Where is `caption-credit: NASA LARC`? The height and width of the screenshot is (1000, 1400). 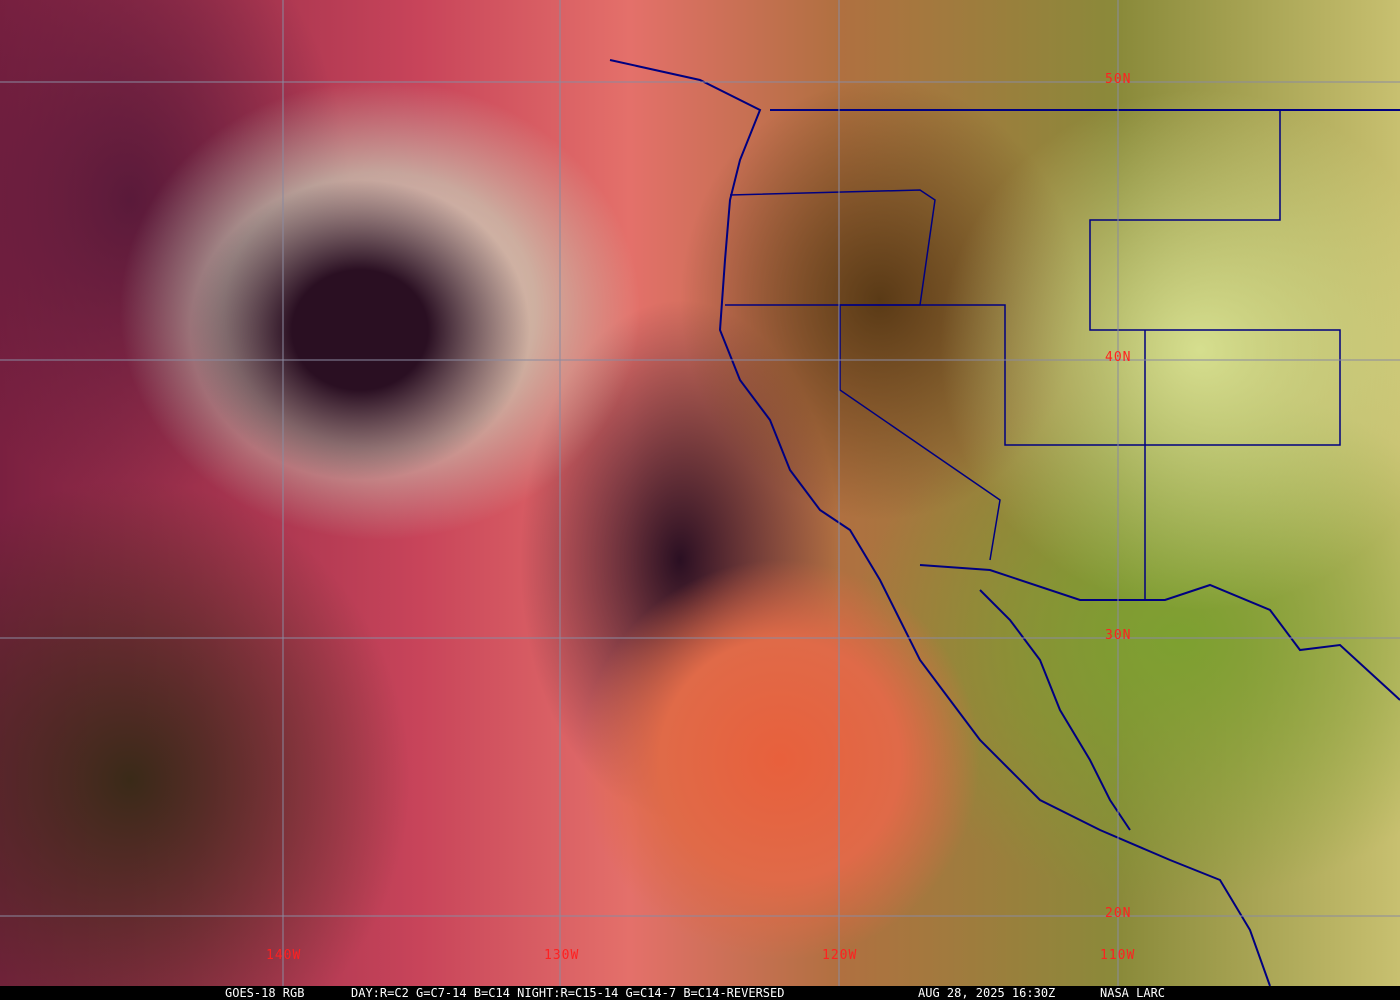
caption-credit: NASA LARC is located at coordinates (1133, 993).